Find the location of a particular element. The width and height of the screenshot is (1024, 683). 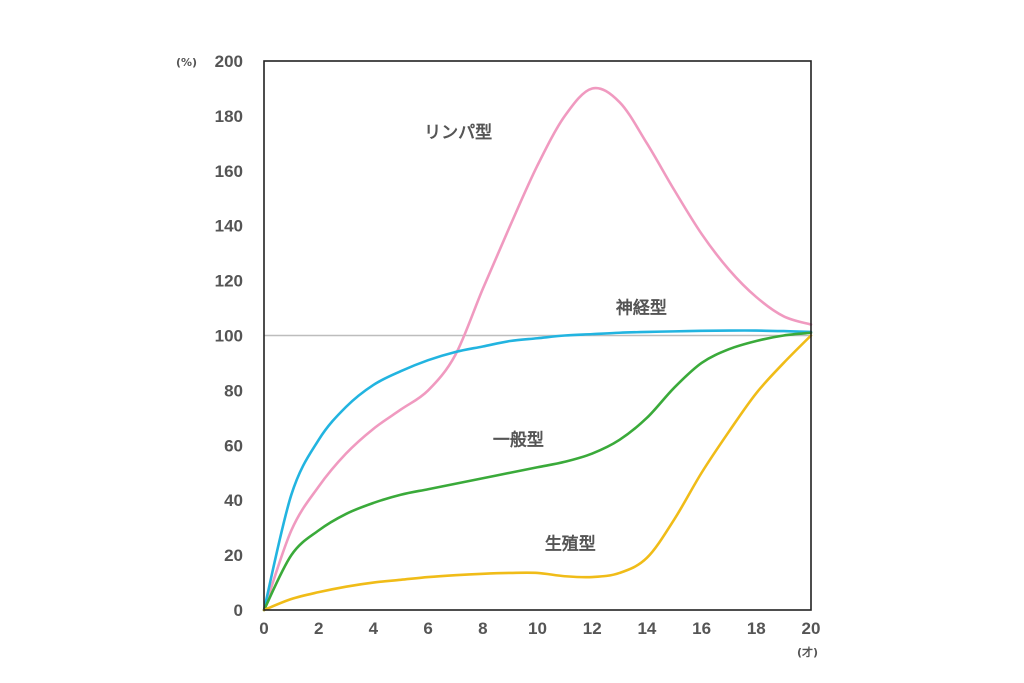

x-axis-unit-label: (才) is located at coordinates (807, 652).